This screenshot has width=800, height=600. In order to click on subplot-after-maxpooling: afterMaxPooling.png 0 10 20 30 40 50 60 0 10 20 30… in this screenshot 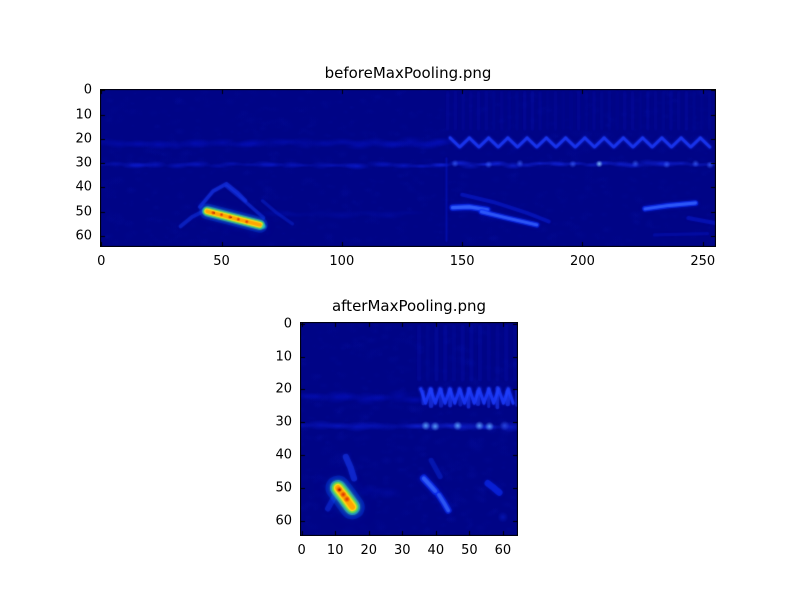, I will do `click(396, 427)`.